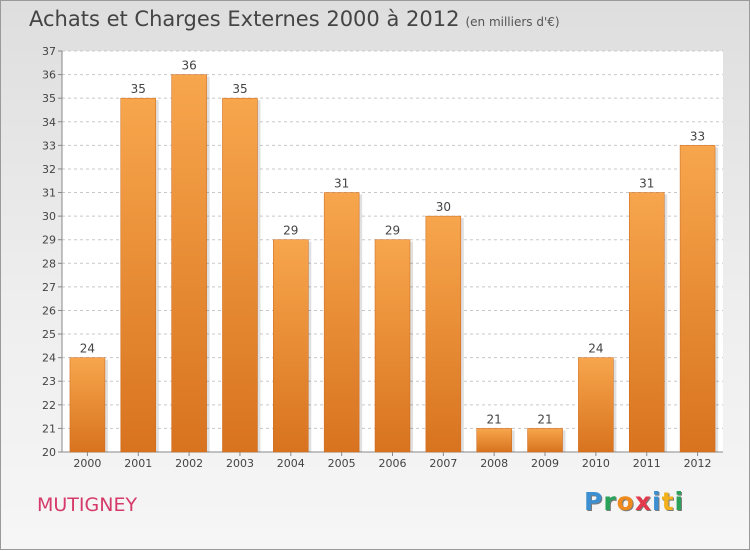  Describe the element at coordinates (87, 463) in the screenshot. I see `x-tick-label: 2000` at that location.